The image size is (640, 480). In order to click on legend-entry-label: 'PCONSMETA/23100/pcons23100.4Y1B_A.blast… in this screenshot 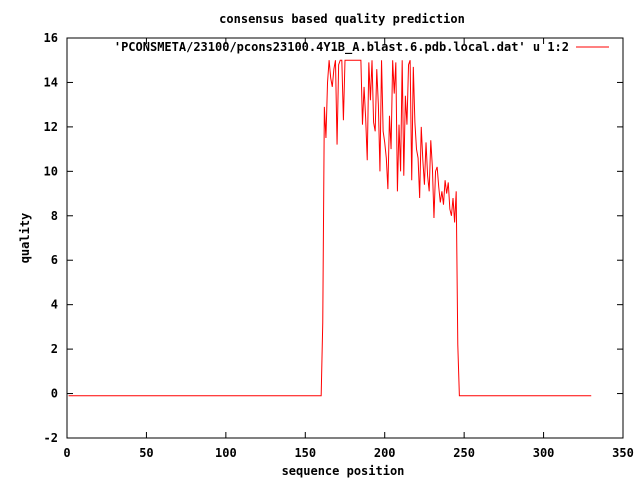, I will do `click(341, 47)`.